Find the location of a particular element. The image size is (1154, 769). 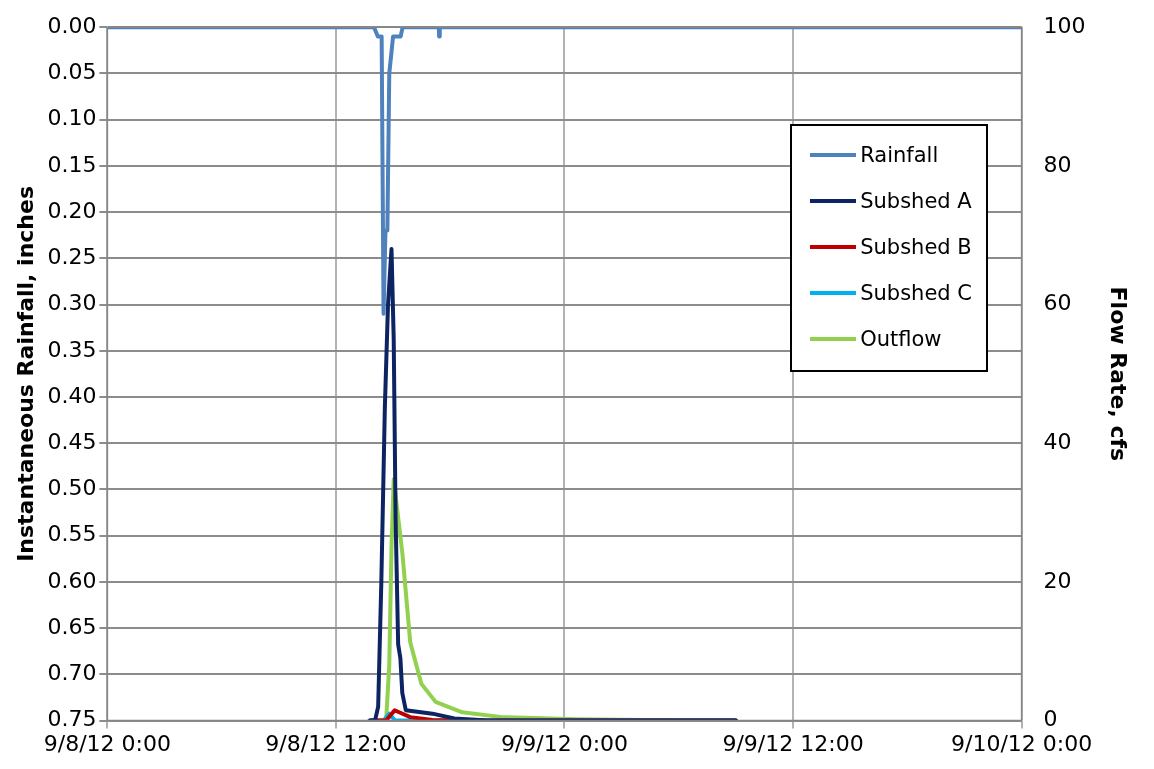

y-tick-label: 0.70 is located at coordinates (72, 673).